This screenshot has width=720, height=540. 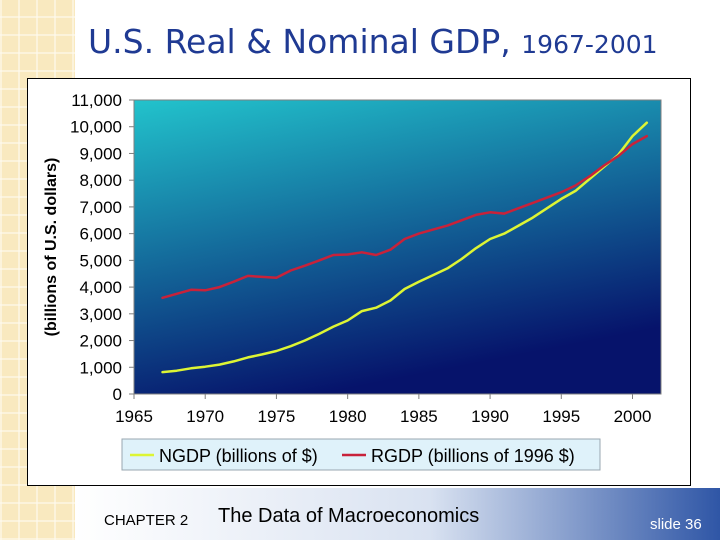 What do you see at coordinates (205, 416) in the screenshot?
I see `x-tick-label: 1970` at bounding box center [205, 416].